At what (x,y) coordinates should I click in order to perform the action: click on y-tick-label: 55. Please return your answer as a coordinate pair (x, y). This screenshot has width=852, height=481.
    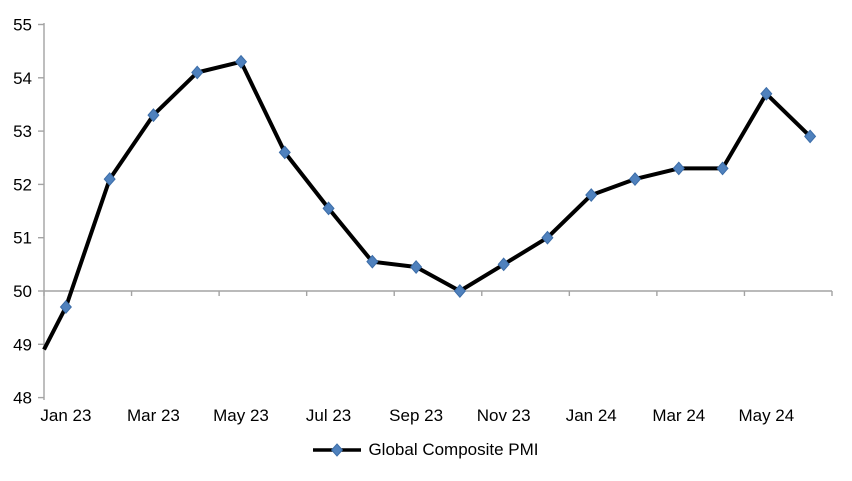
    Looking at the image, I should click on (22, 25).